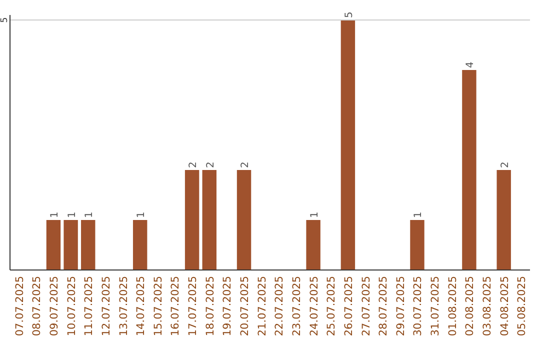 This screenshot has height=340, width=540. Describe the element at coordinates (20, 306) in the screenshot. I see `x-tick-label: 07.07.2025` at that location.